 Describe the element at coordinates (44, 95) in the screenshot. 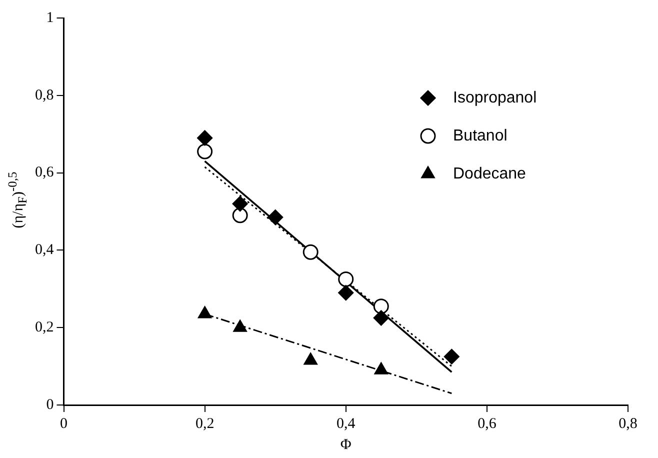

I see `y-tick-label: 0,8` at that location.